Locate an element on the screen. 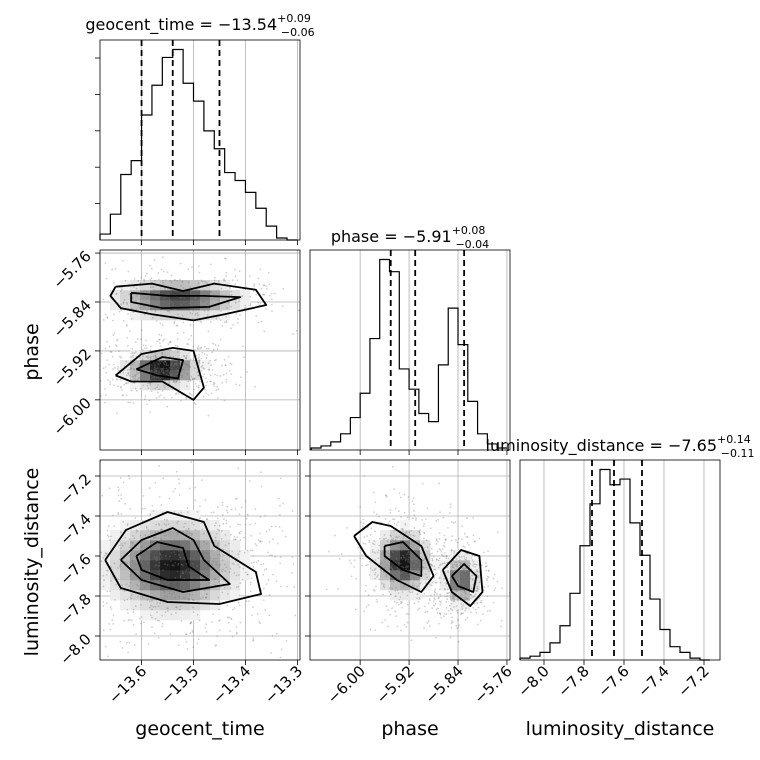  title-luminosity-distance: luminosity_distance = −7.65+0.14 −0.11 is located at coordinates (620, 446).